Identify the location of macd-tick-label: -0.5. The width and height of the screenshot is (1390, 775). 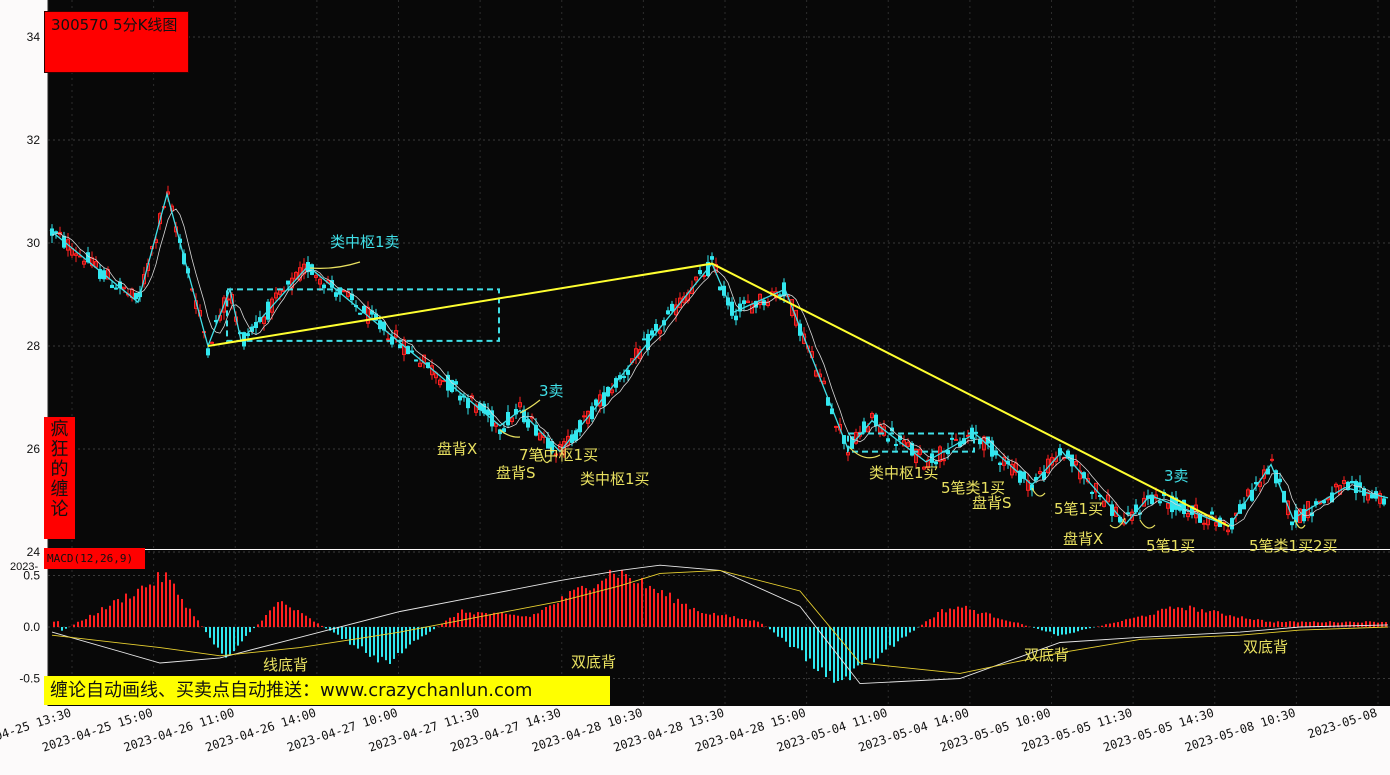
(29, 679).